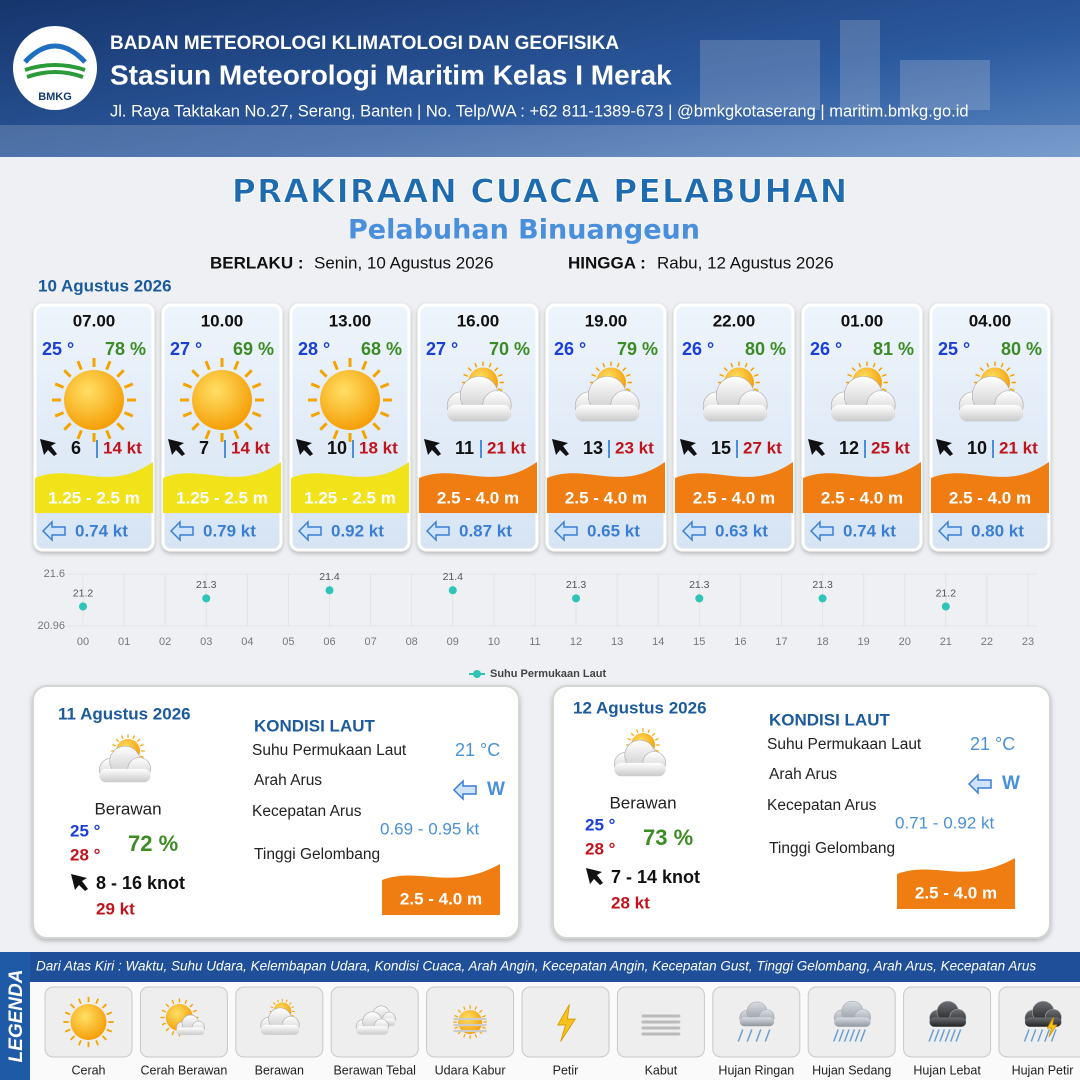 This screenshot has width=1080, height=1080. I want to click on slot-time: 22.00, so click(734, 320).